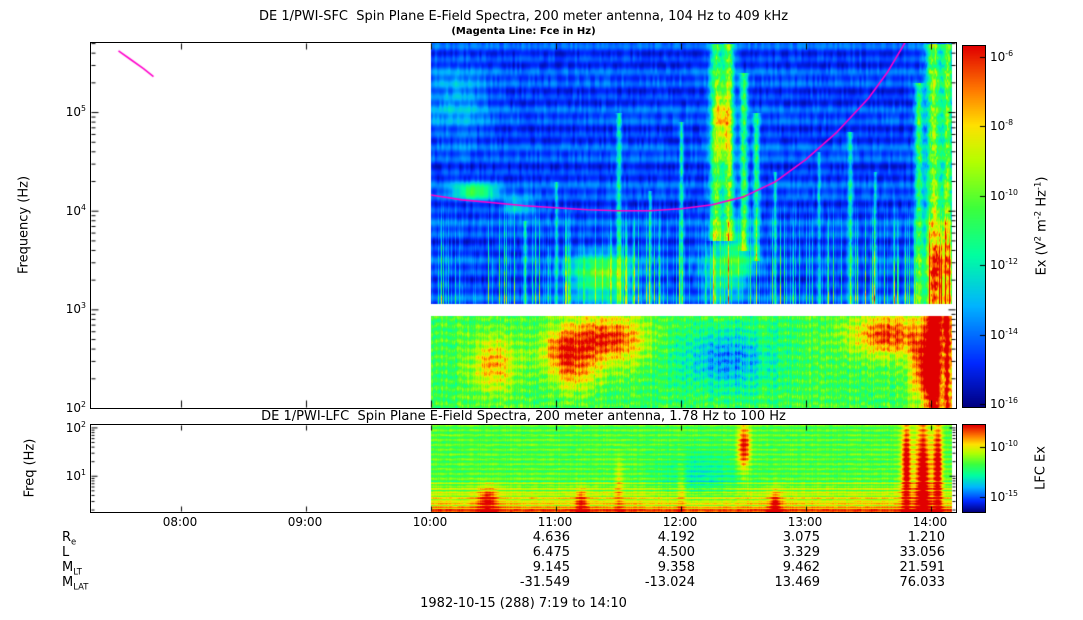 The image size is (1083, 620). What do you see at coordinates (801, 537) in the screenshot?
I see `ephemeris-value: 3.075` at bounding box center [801, 537].